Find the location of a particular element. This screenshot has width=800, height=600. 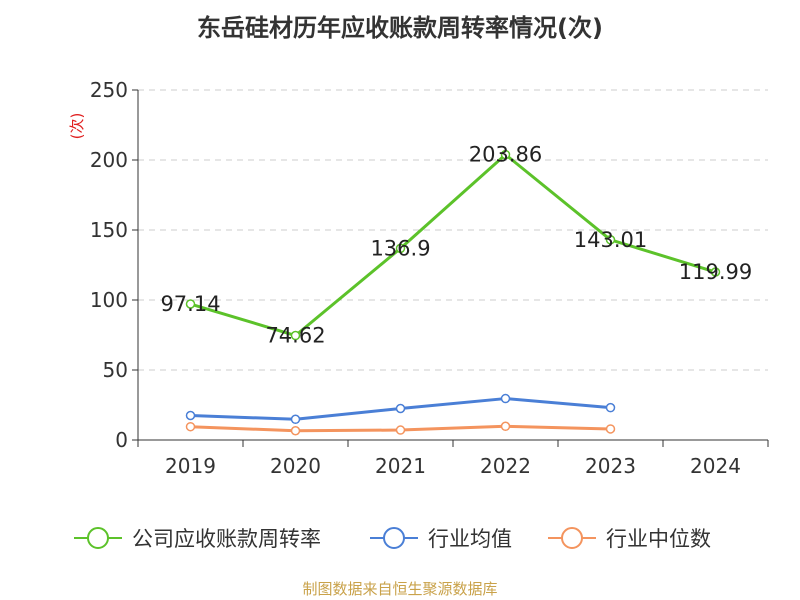

data-source-note: 制图数据来自恒生聚源数据库 is located at coordinates (400, 589).